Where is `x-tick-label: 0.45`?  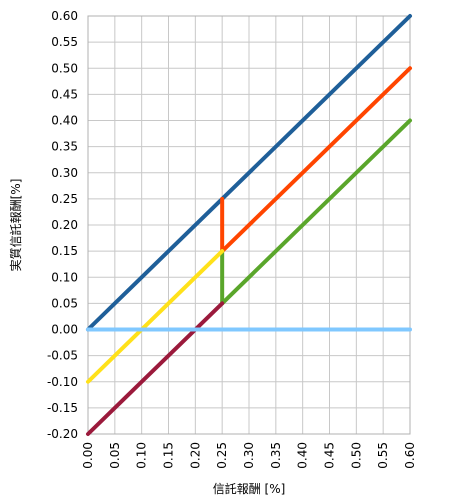
x-tick-label: 0.45 is located at coordinates (330, 455).